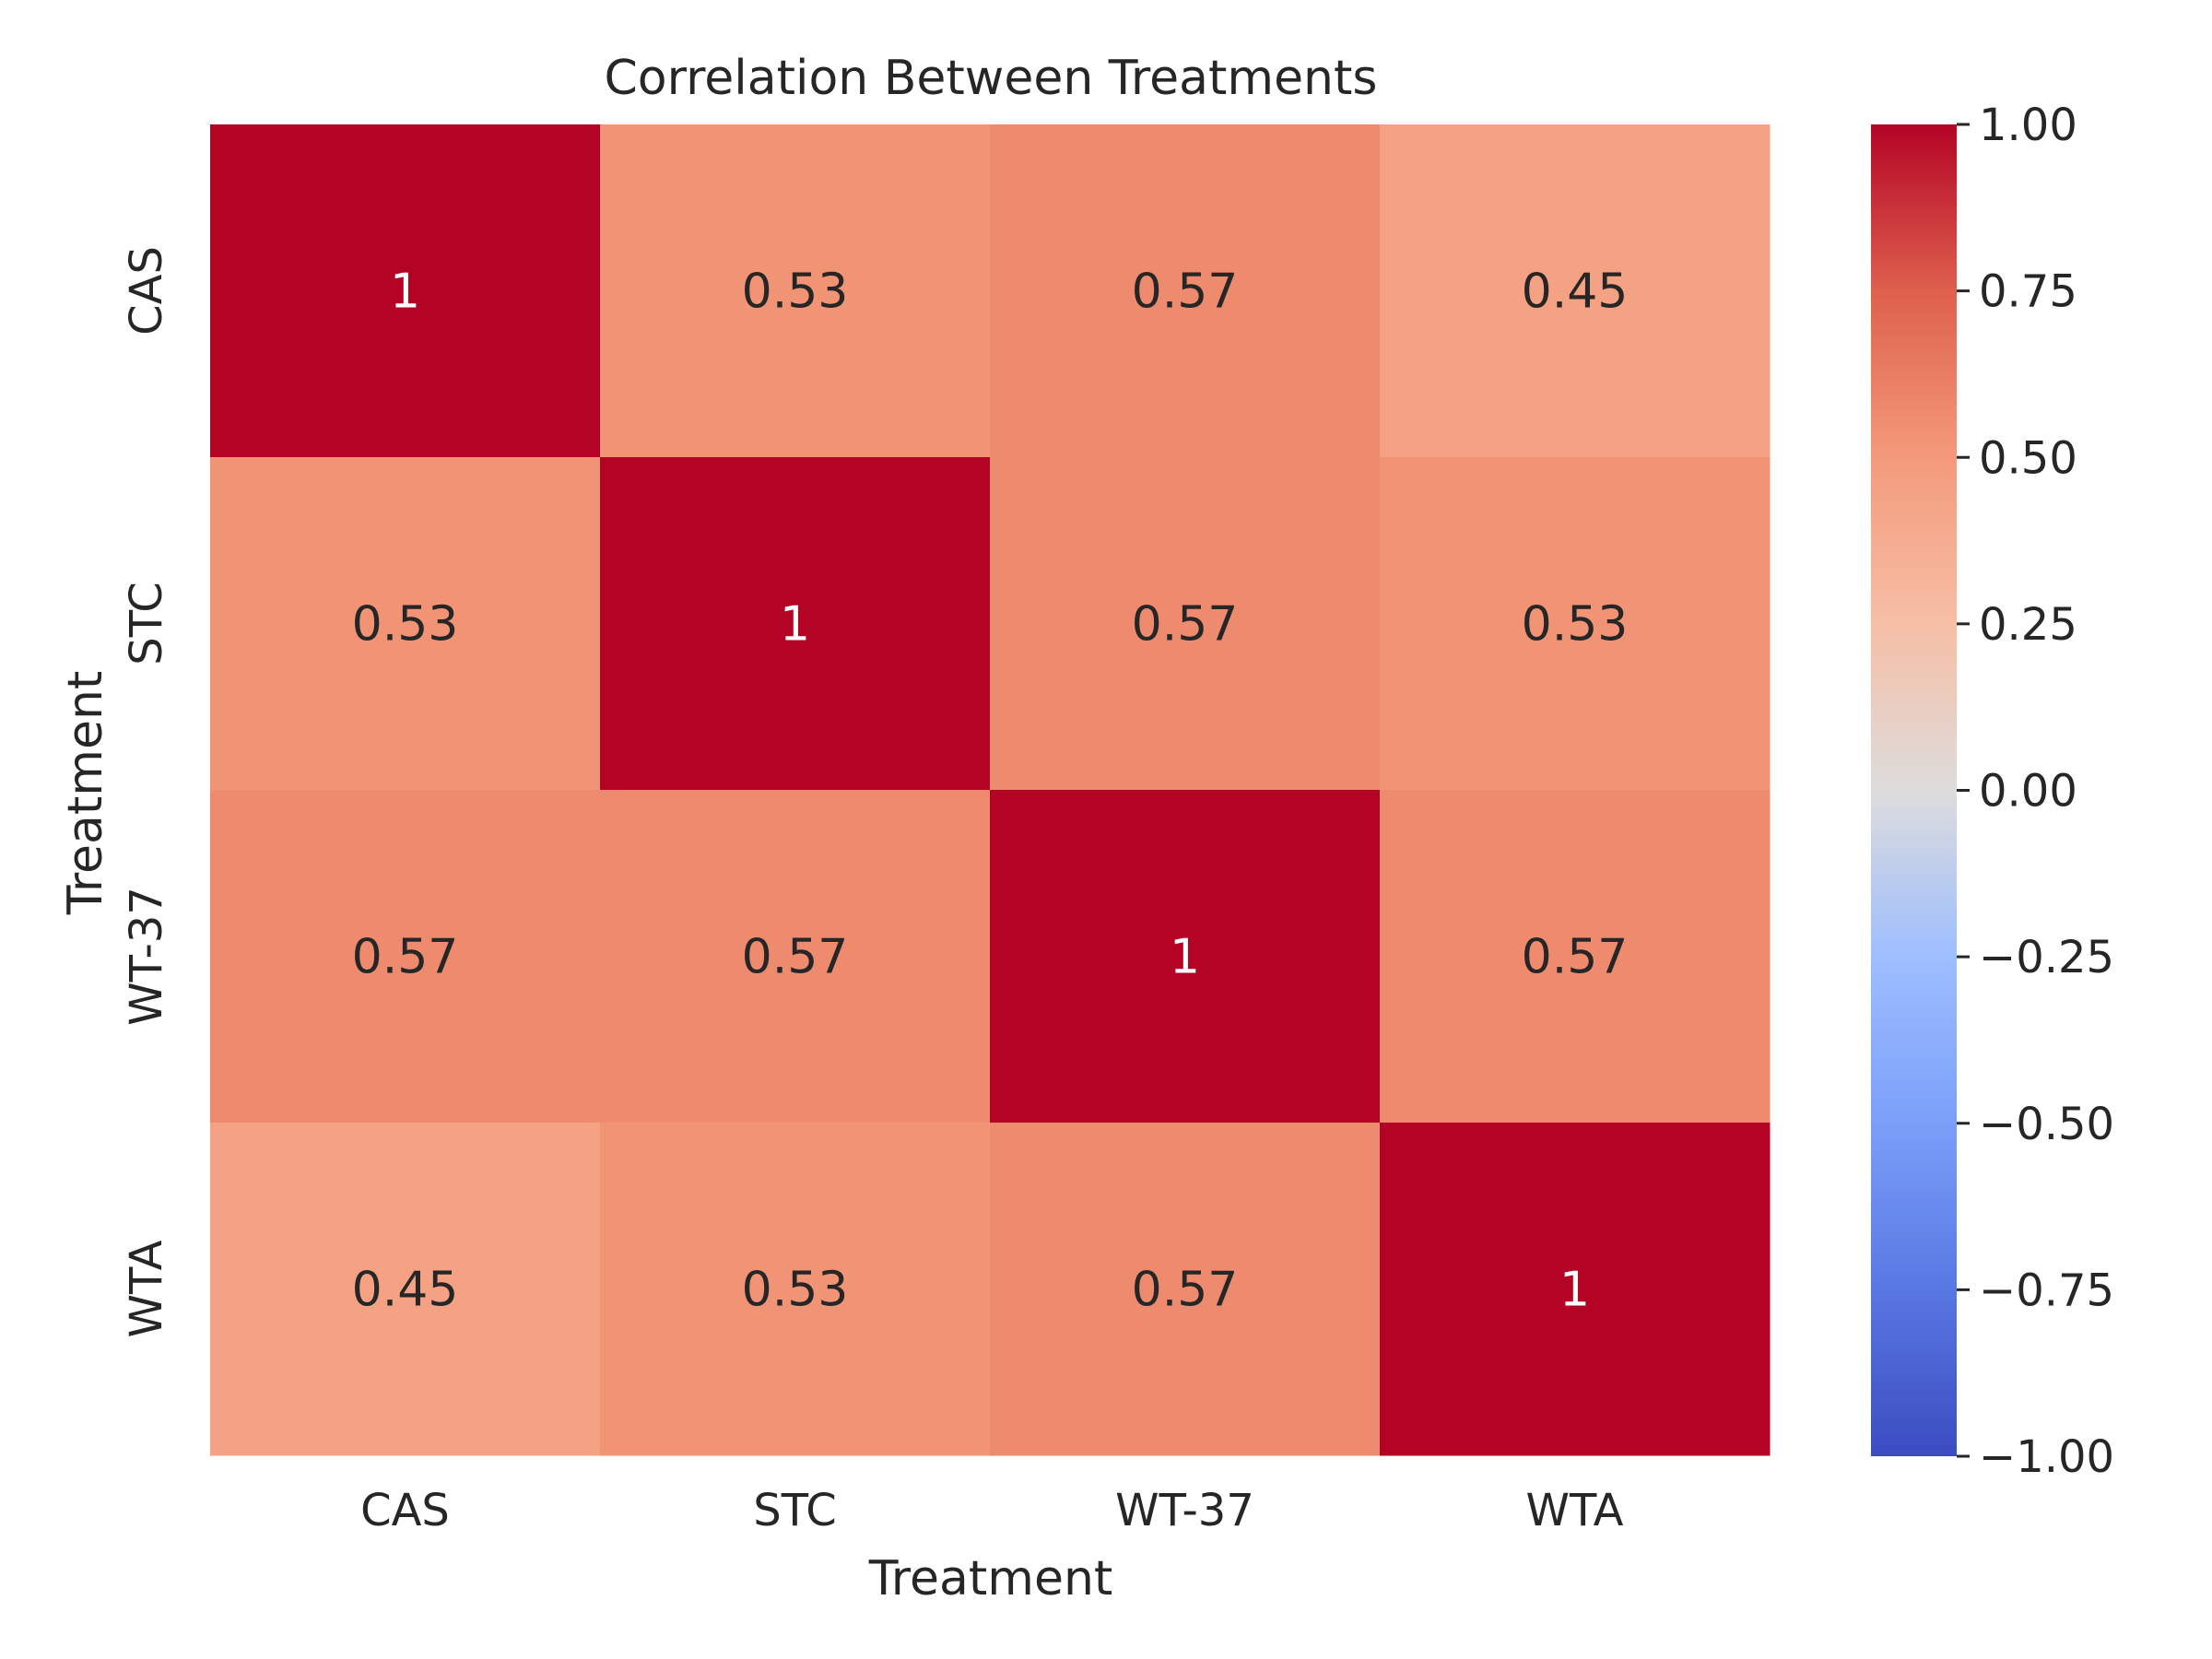  I want to click on colorbar-tick-label: 0.75, so click(2028, 292).